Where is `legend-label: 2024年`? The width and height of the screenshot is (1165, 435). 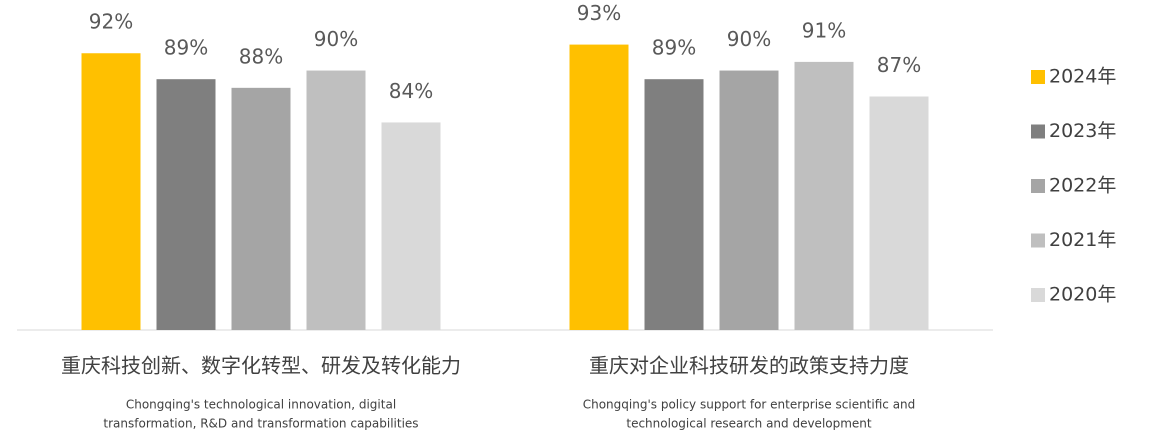 legend-label: 2024年 is located at coordinates (1082, 77).